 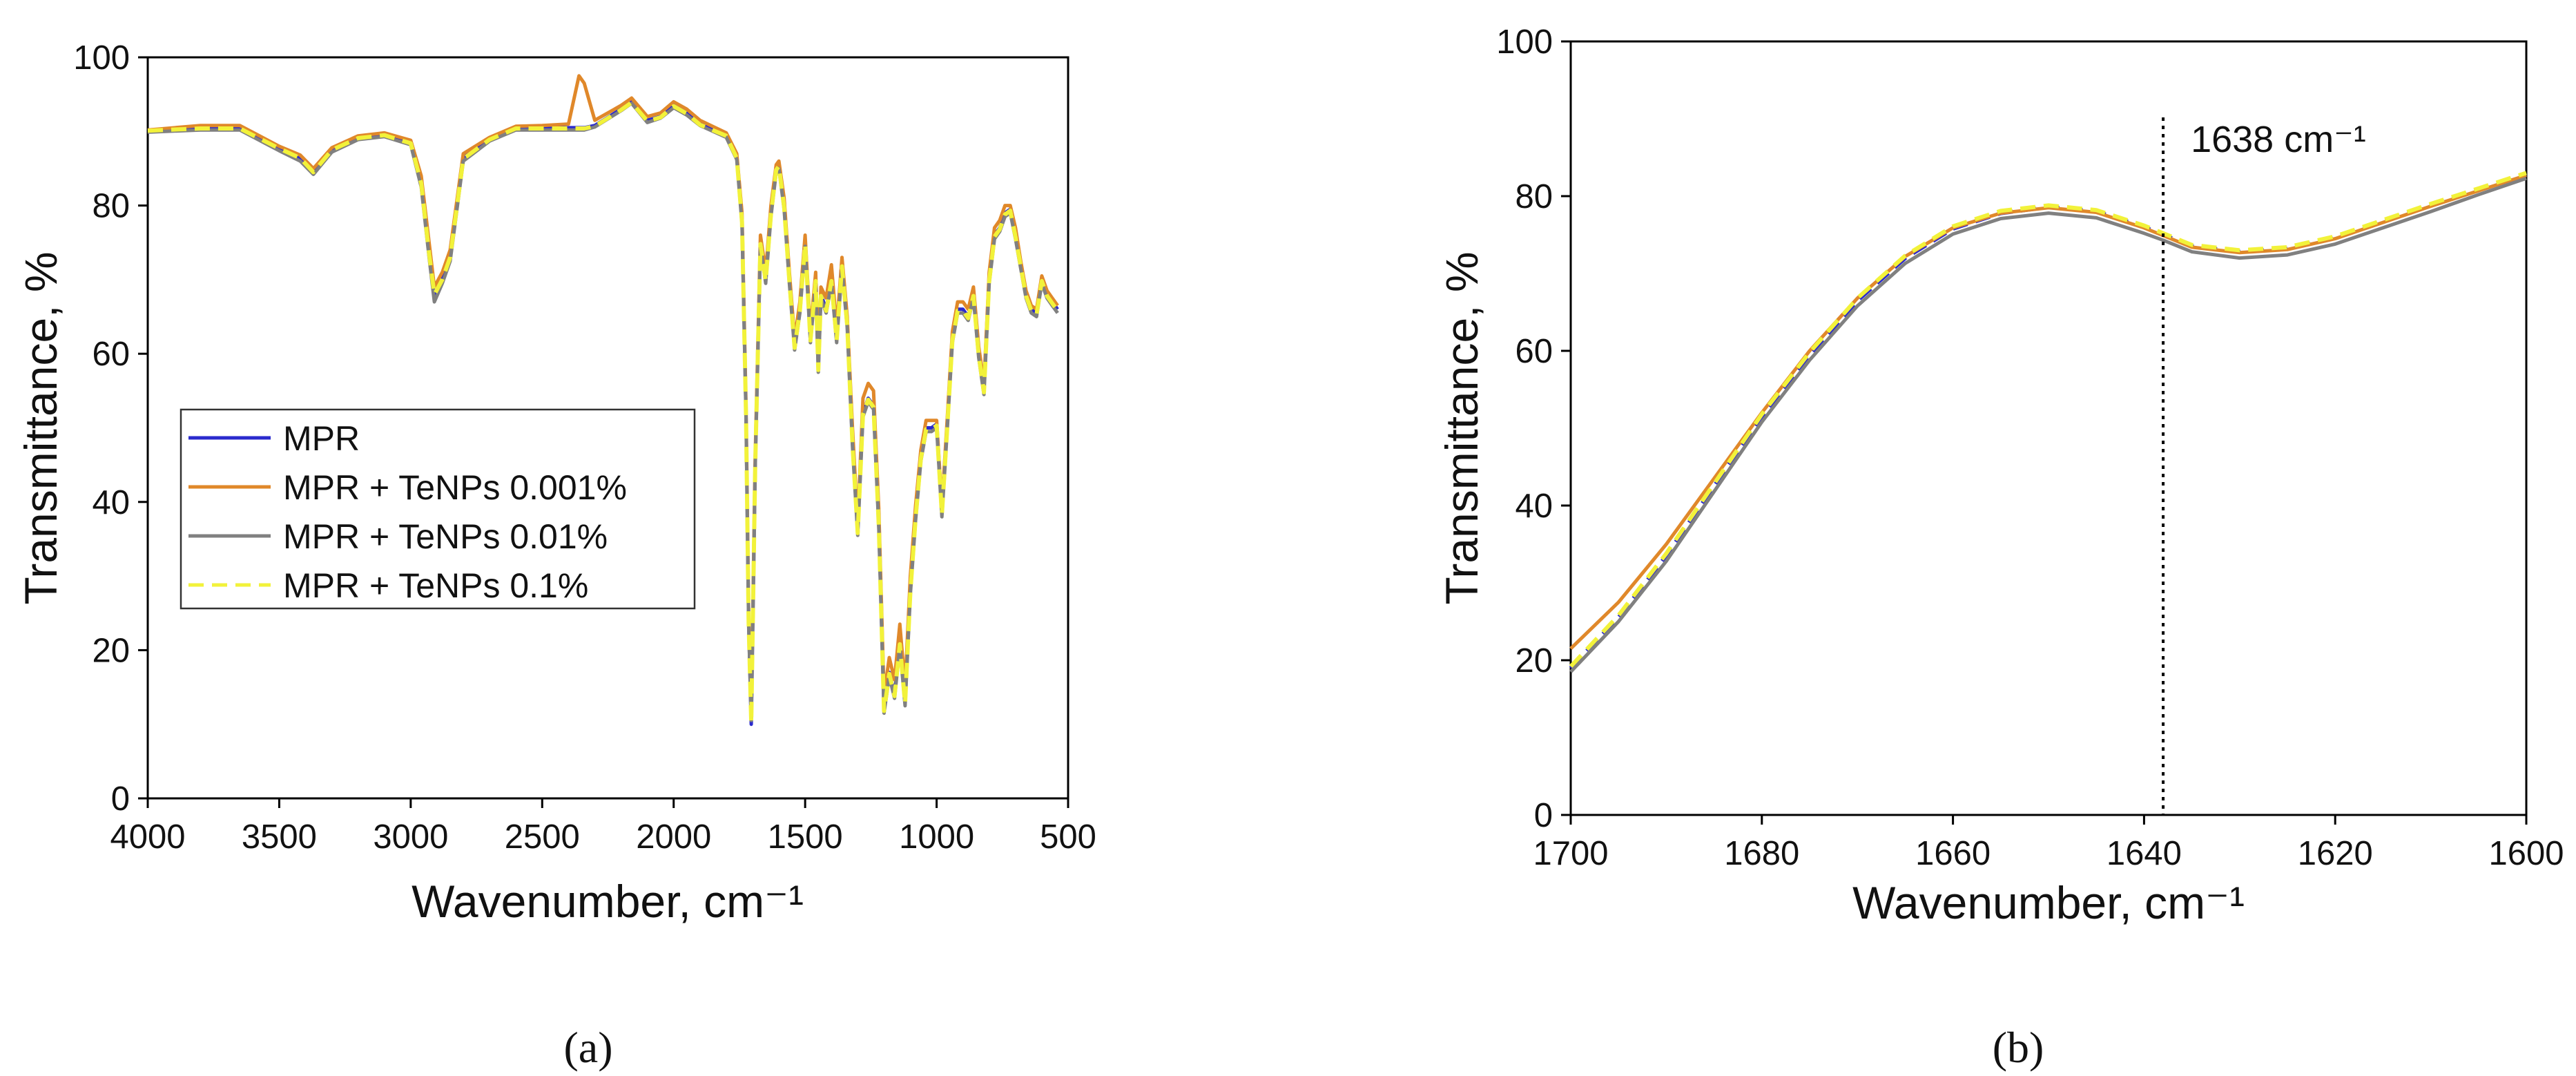 I want to click on x-tick-label: 1680, so click(x=1762, y=853).